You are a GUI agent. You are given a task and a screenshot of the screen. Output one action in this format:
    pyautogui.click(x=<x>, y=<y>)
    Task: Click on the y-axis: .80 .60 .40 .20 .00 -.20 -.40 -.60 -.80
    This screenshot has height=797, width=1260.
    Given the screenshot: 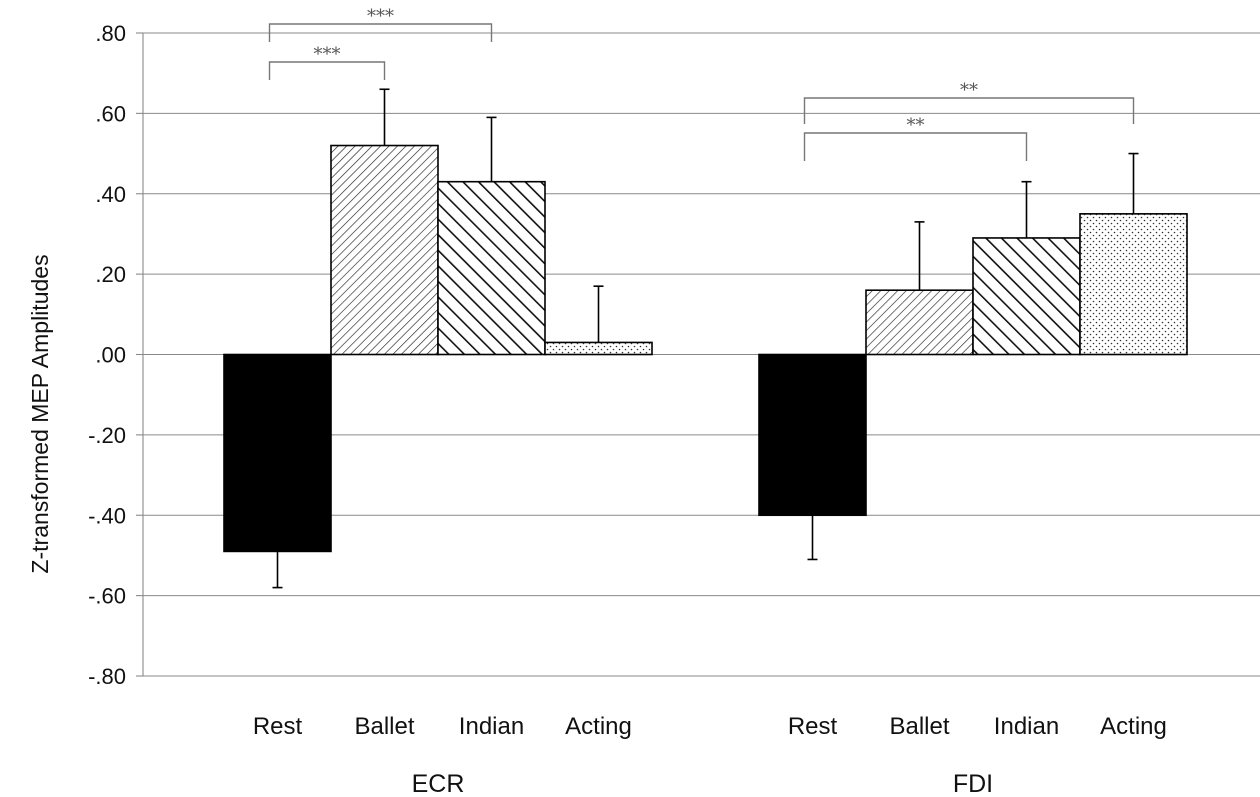 What is the action you would take?
    pyautogui.click(x=116, y=355)
    